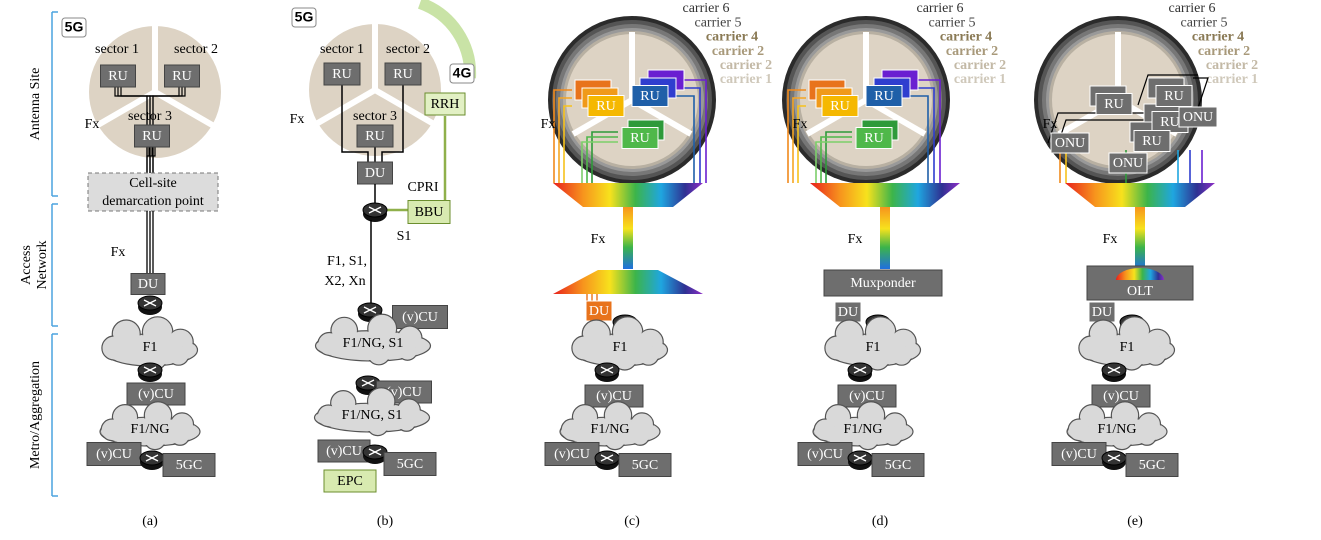 This screenshot has height=540, width=1321. I want to click on carrier-label: carrier 4, so click(966, 37).